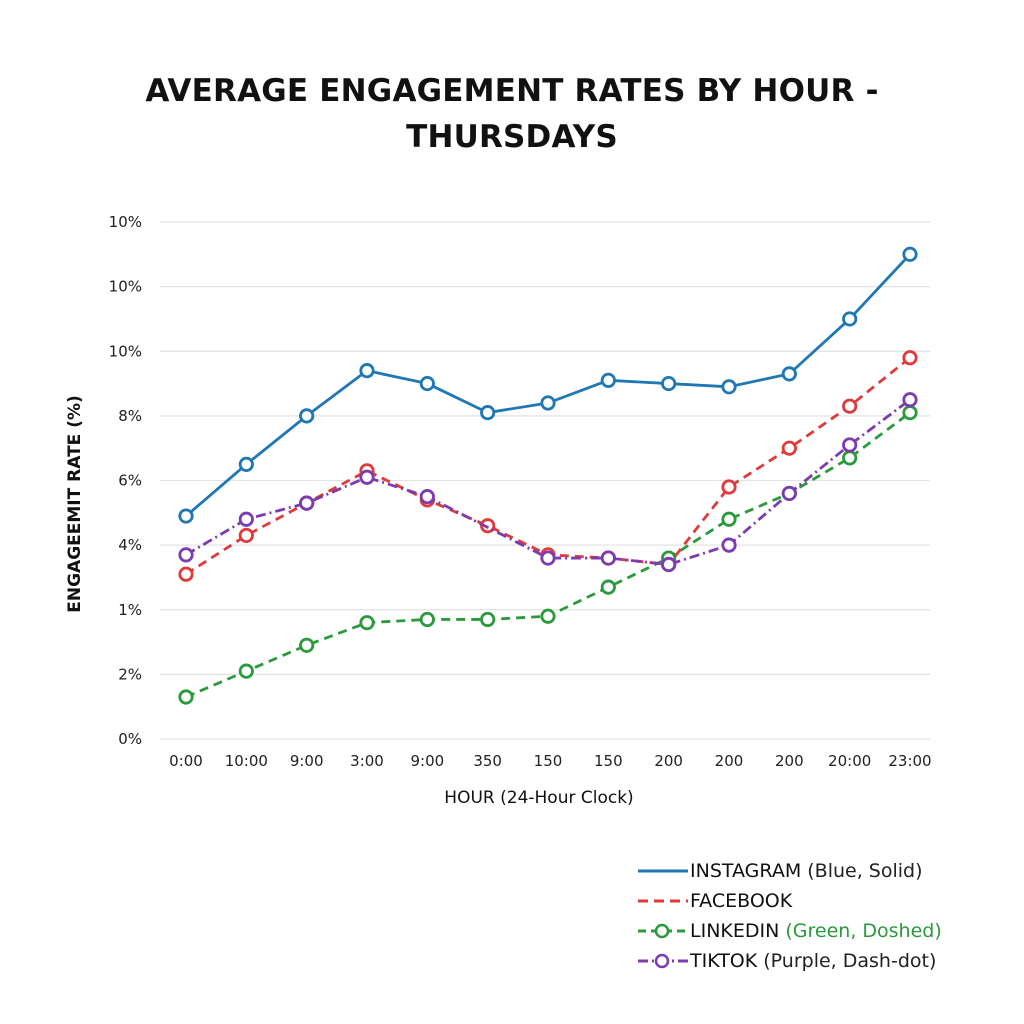 The height and width of the screenshot is (1024, 1024). Describe the element at coordinates (863, 931) in the screenshot. I see `legend-note-linkedin: (Green, Doshed)` at that location.